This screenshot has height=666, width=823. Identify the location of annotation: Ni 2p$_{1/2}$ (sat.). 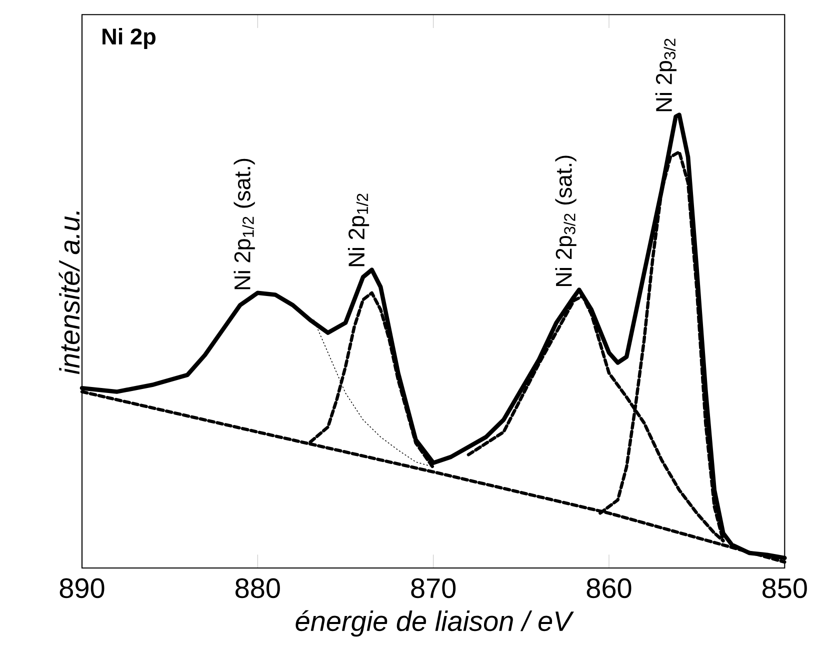
(244, 224).